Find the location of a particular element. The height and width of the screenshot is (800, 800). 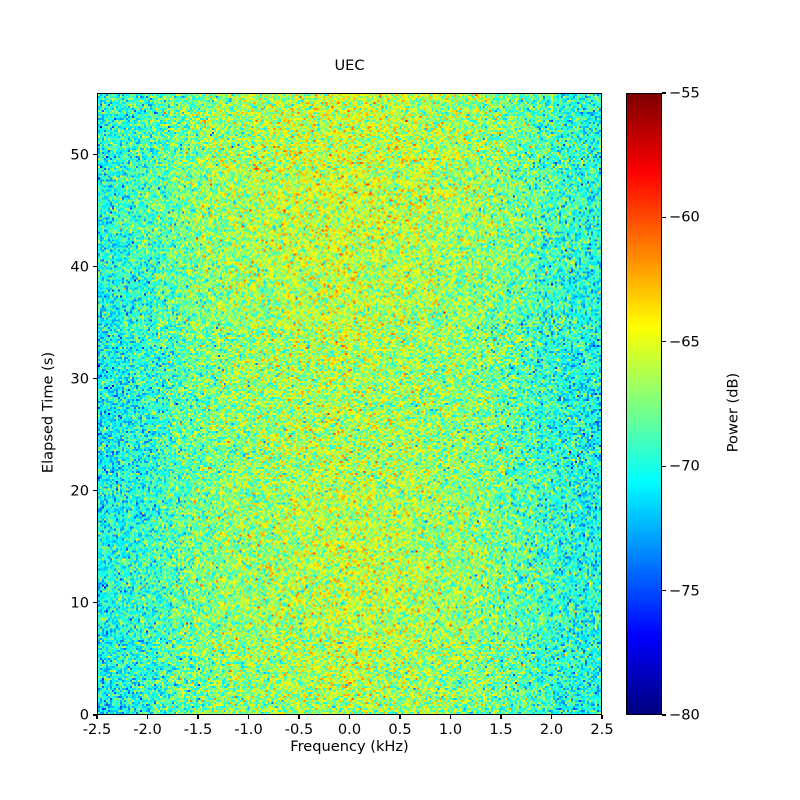

colorbar-gradient is located at coordinates (644, 404).